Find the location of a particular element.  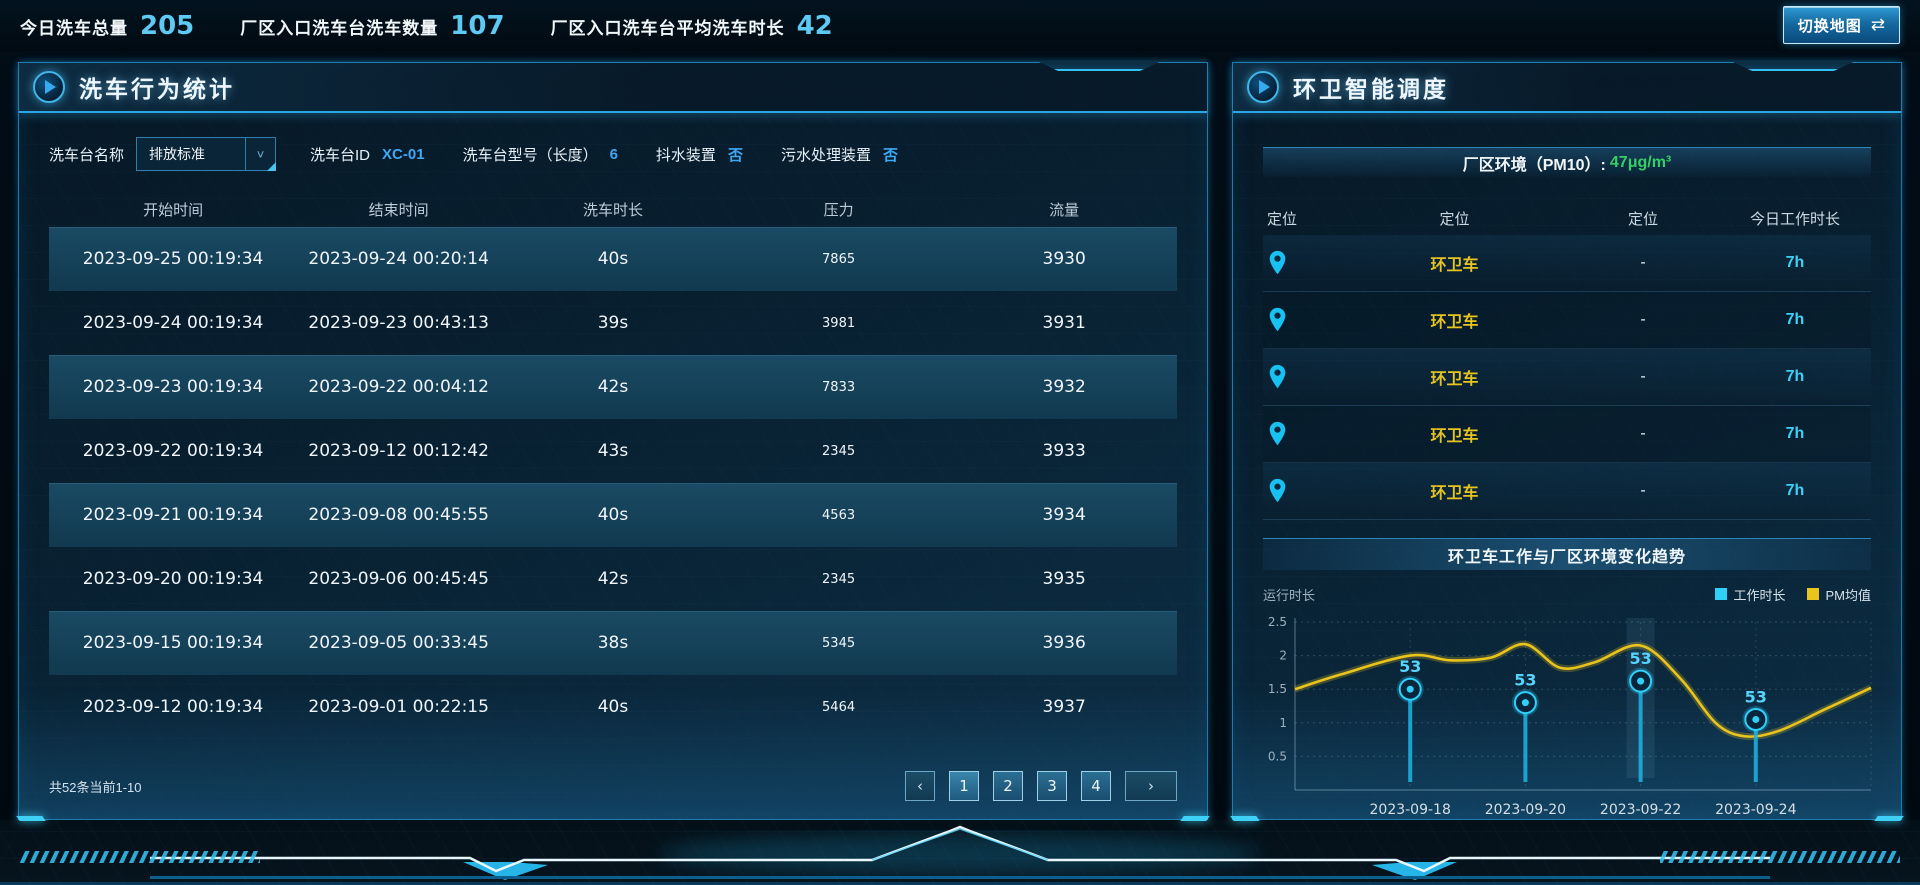

stat-item: 厂区入口洗车台洗车数量 107 is located at coordinates (372, 26).